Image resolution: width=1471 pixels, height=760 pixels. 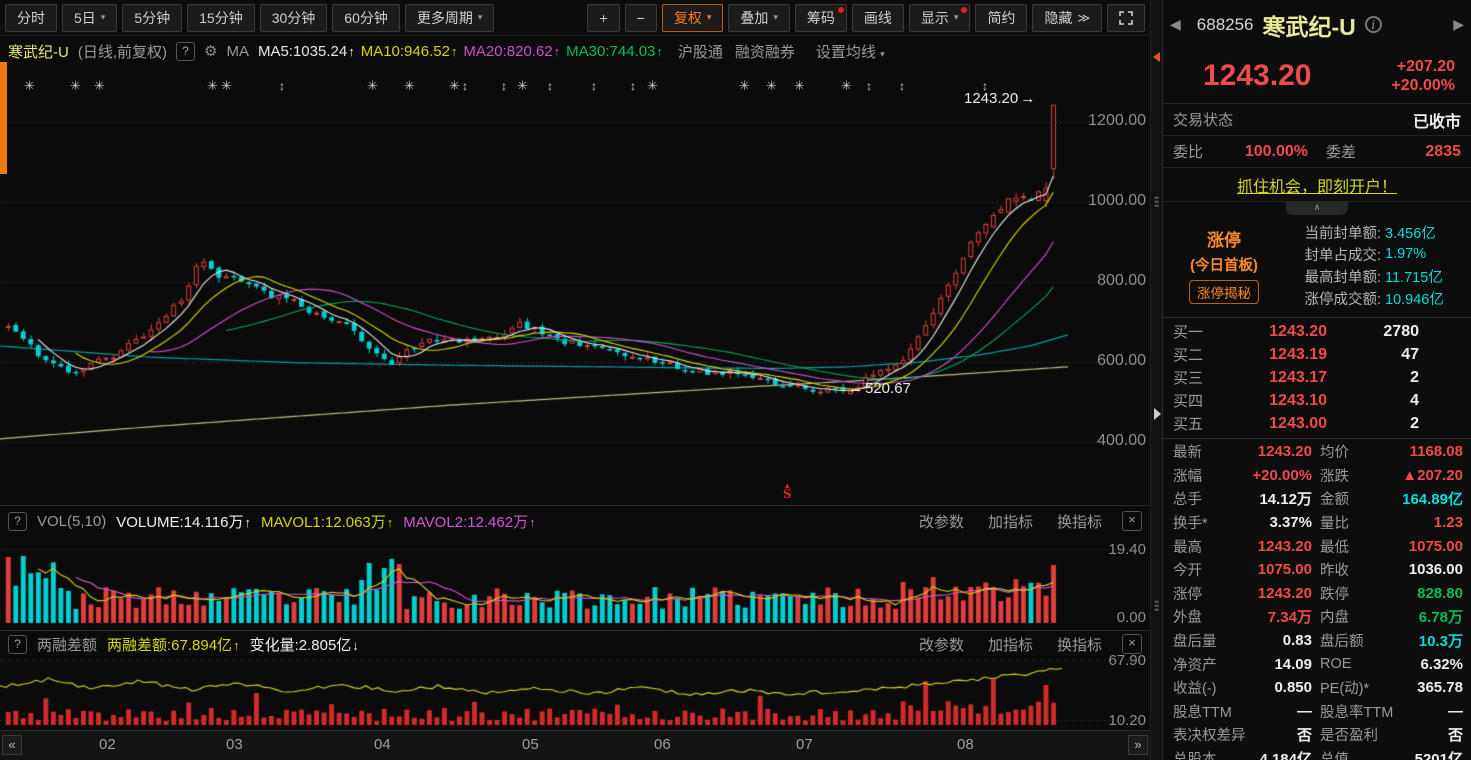 I want to click on draw-line-button: 画线, so click(x=877, y=17).